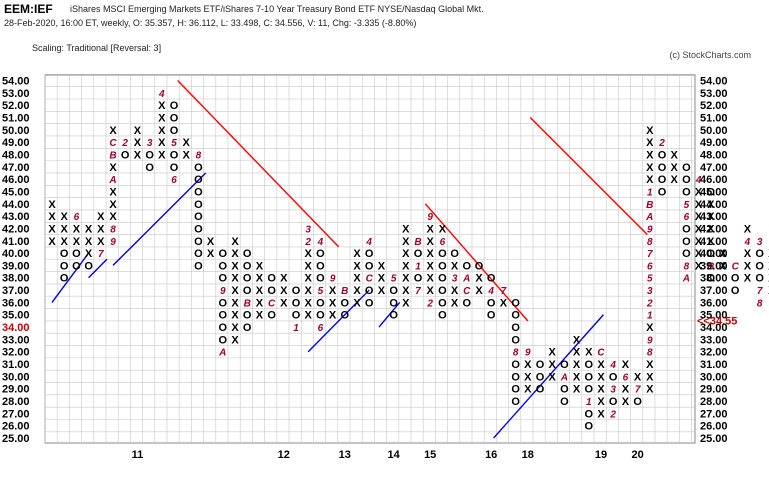 The image size is (769, 480). I want to click on y-tick-label-left: 27.00, so click(16, 414).